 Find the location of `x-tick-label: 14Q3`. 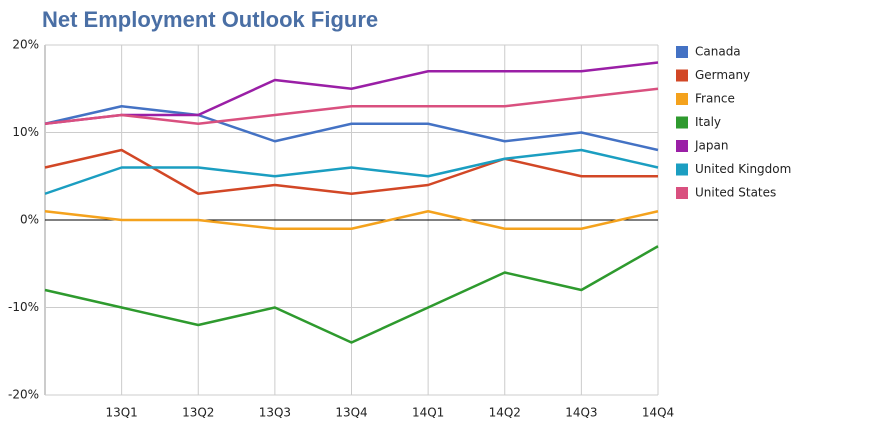

x-tick-label: 14Q3 is located at coordinates (581, 413).